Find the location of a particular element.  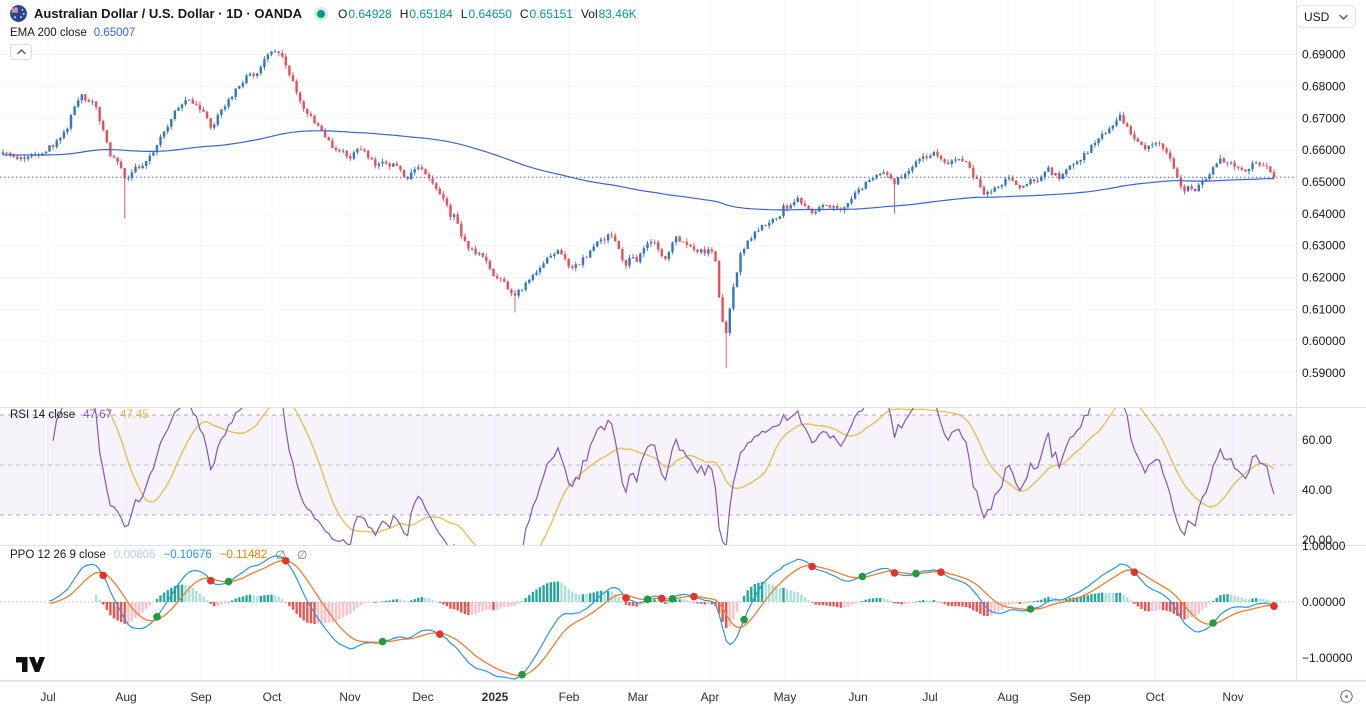

rsi-label: RSI 14 close is located at coordinates (43, 415).